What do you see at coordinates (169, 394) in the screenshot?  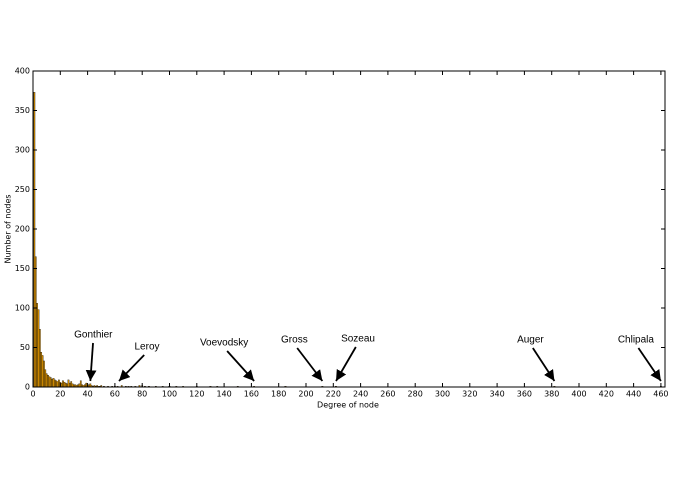 I see `x-tick-label: 100` at bounding box center [169, 394].